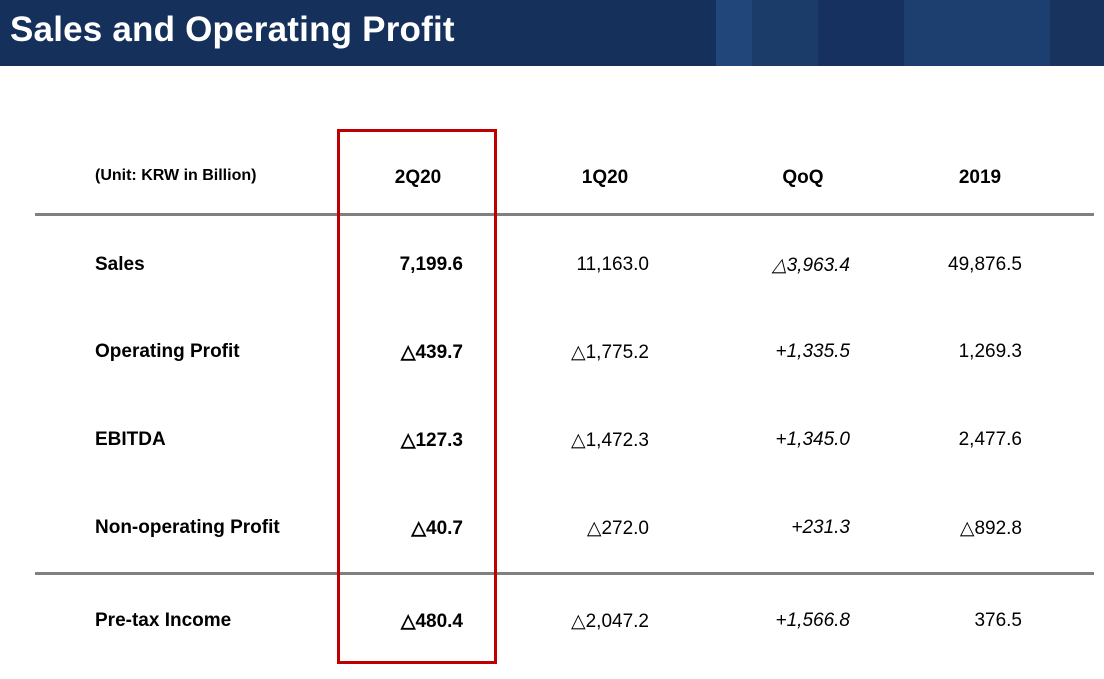 This screenshot has height=679, width=1104. I want to click on unit-note: (Unit: KRW in Billion), so click(176, 175).